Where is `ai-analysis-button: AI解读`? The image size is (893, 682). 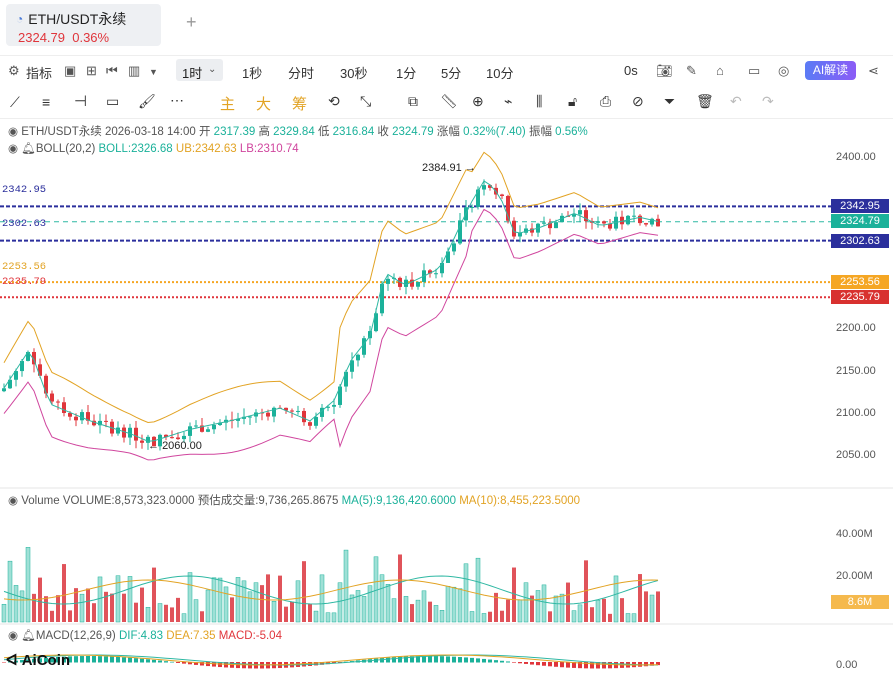 ai-analysis-button: AI解读 is located at coordinates (830, 70).